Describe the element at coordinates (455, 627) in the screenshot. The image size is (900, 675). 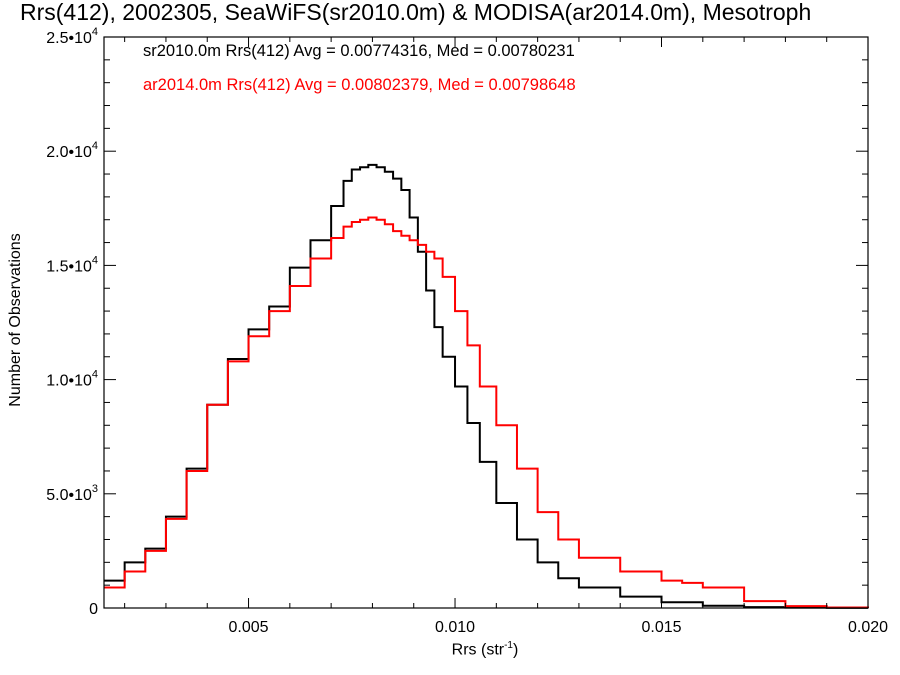
I see `x-tick-label: 0.010` at that location.